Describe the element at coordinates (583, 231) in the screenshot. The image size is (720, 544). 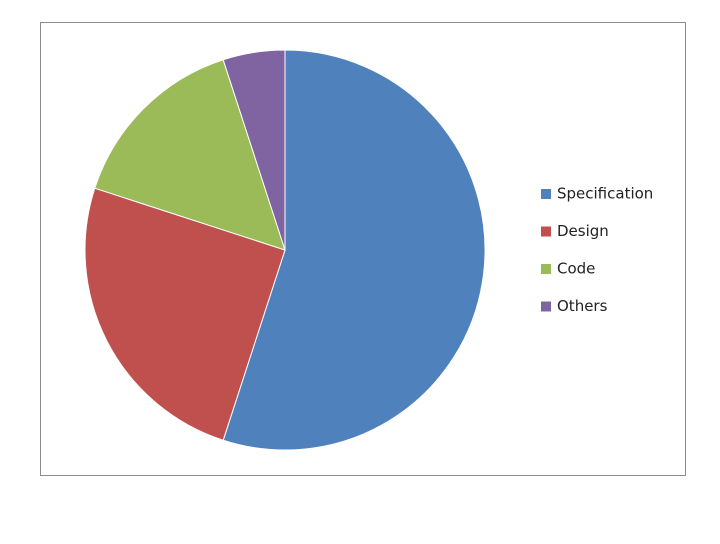
I see `legend-label: Design` at that location.